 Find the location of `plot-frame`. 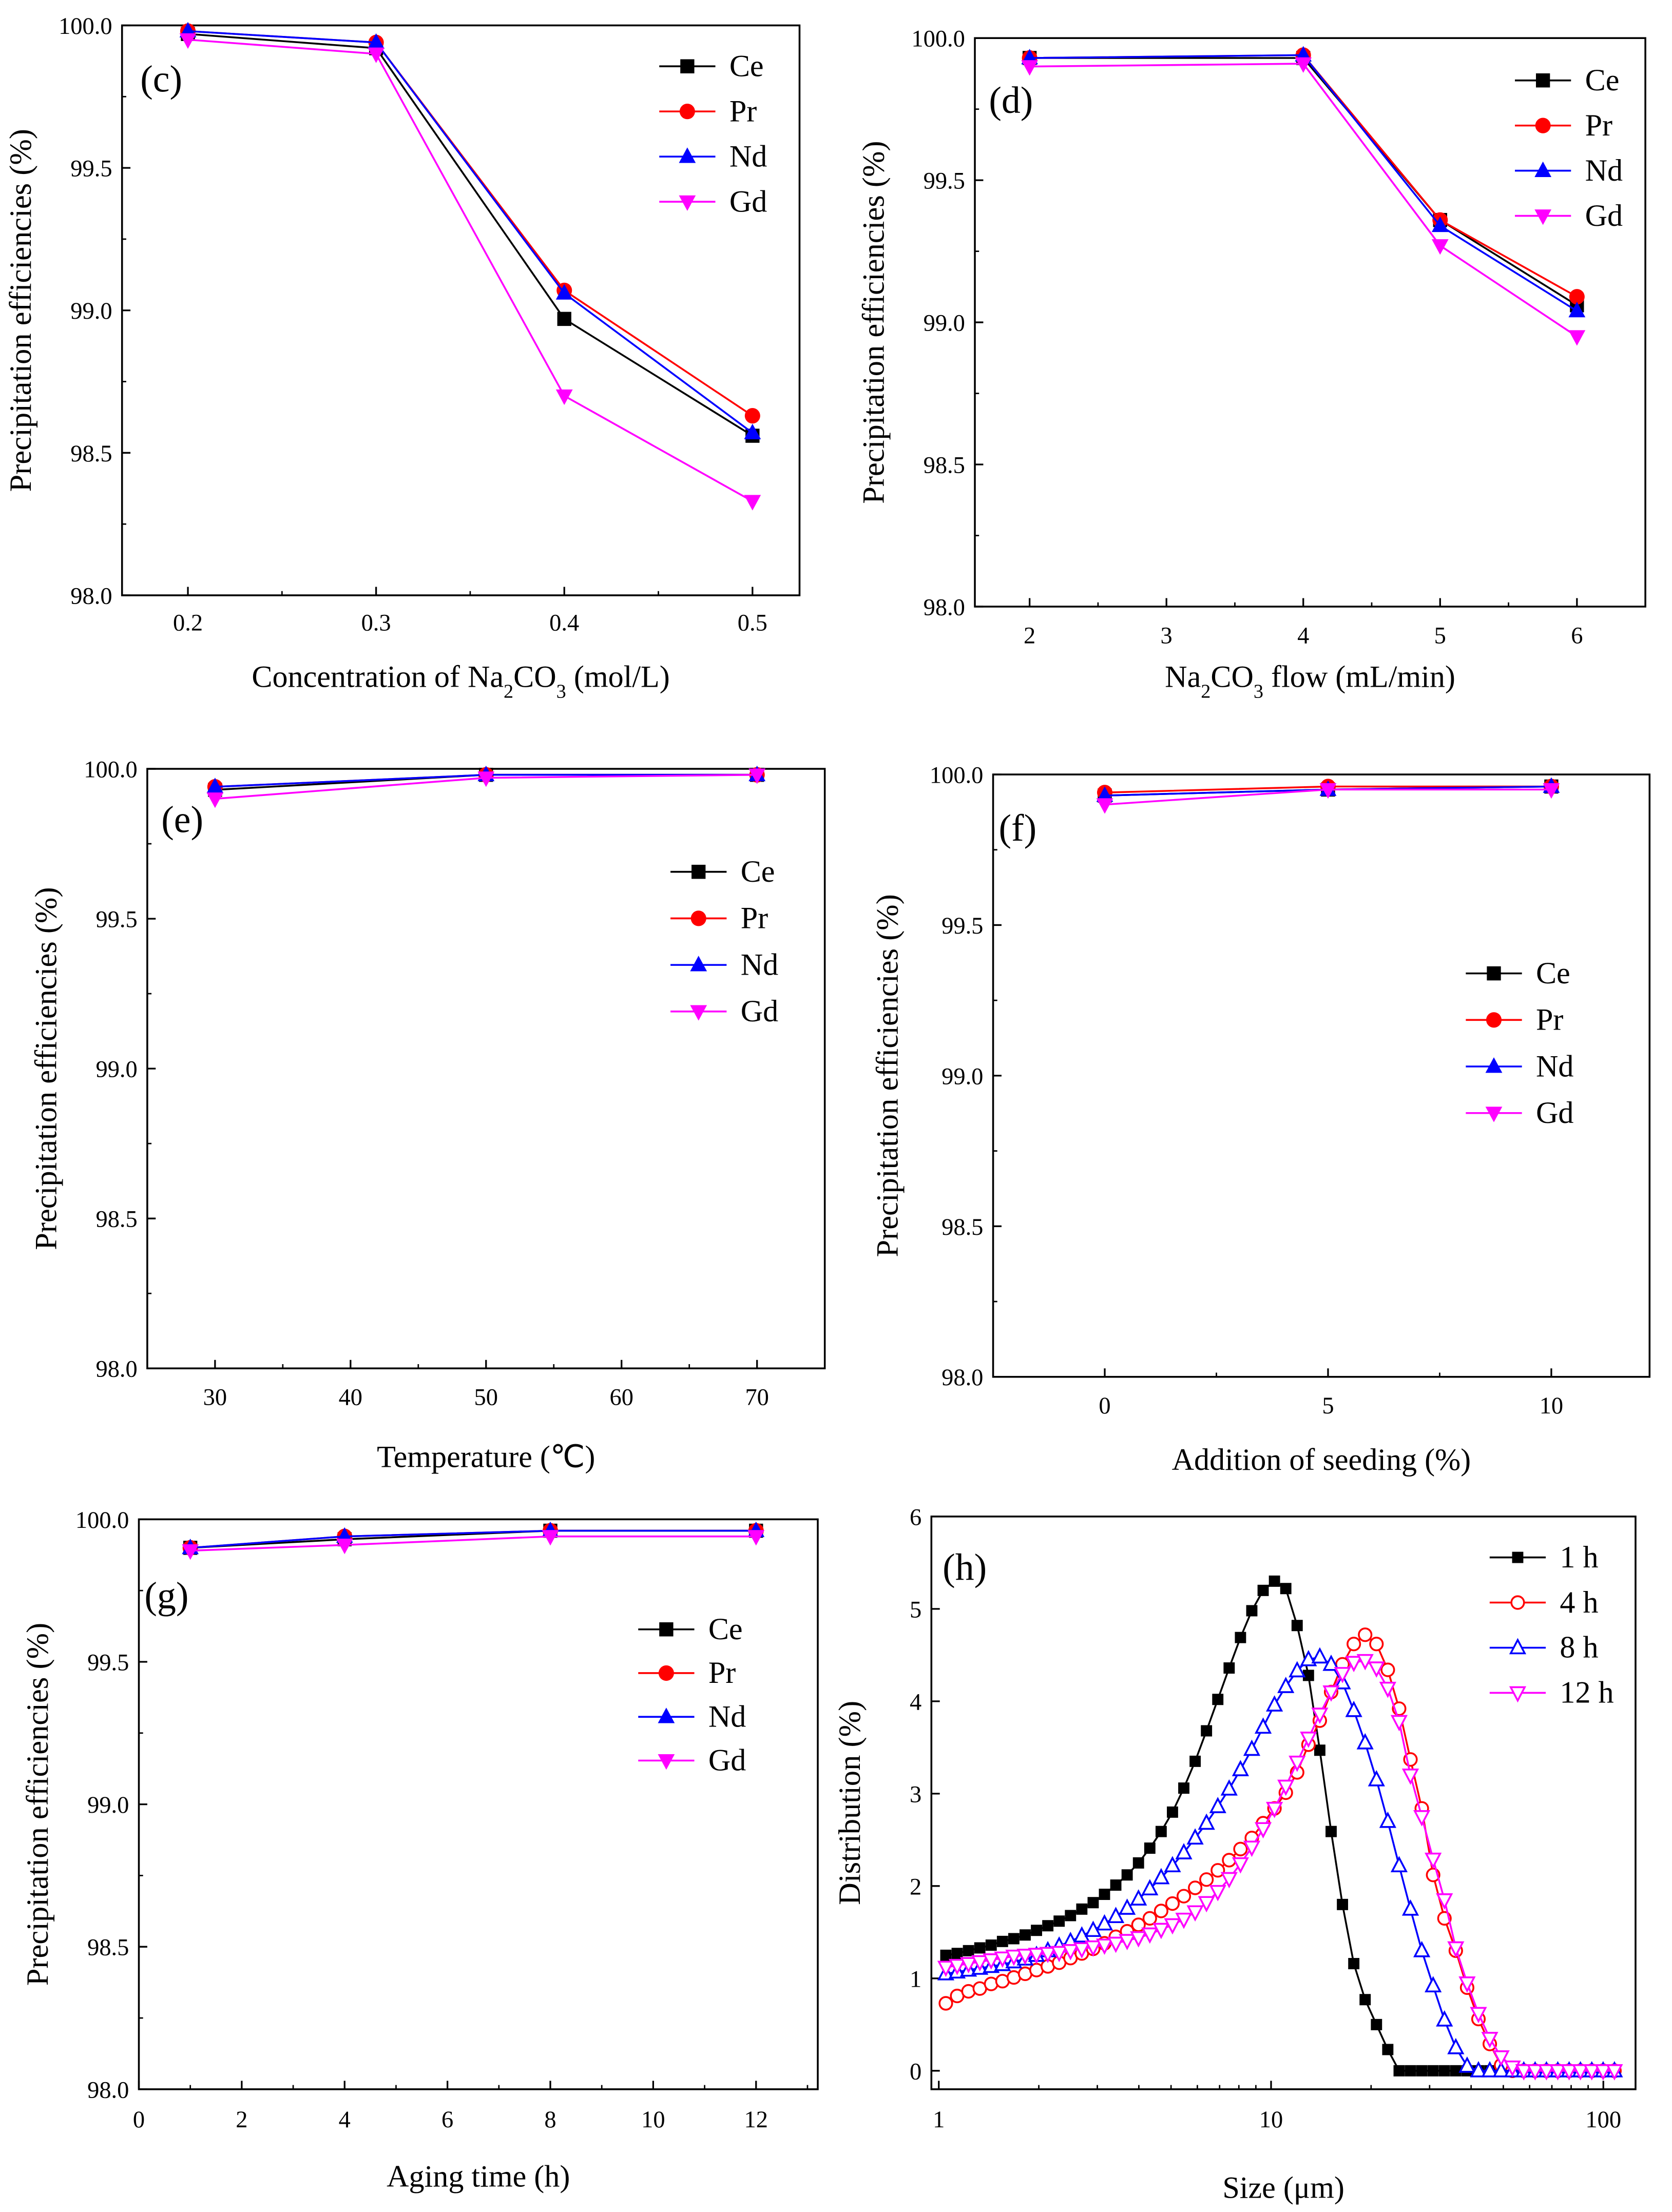

plot-frame is located at coordinates (486, 1069).